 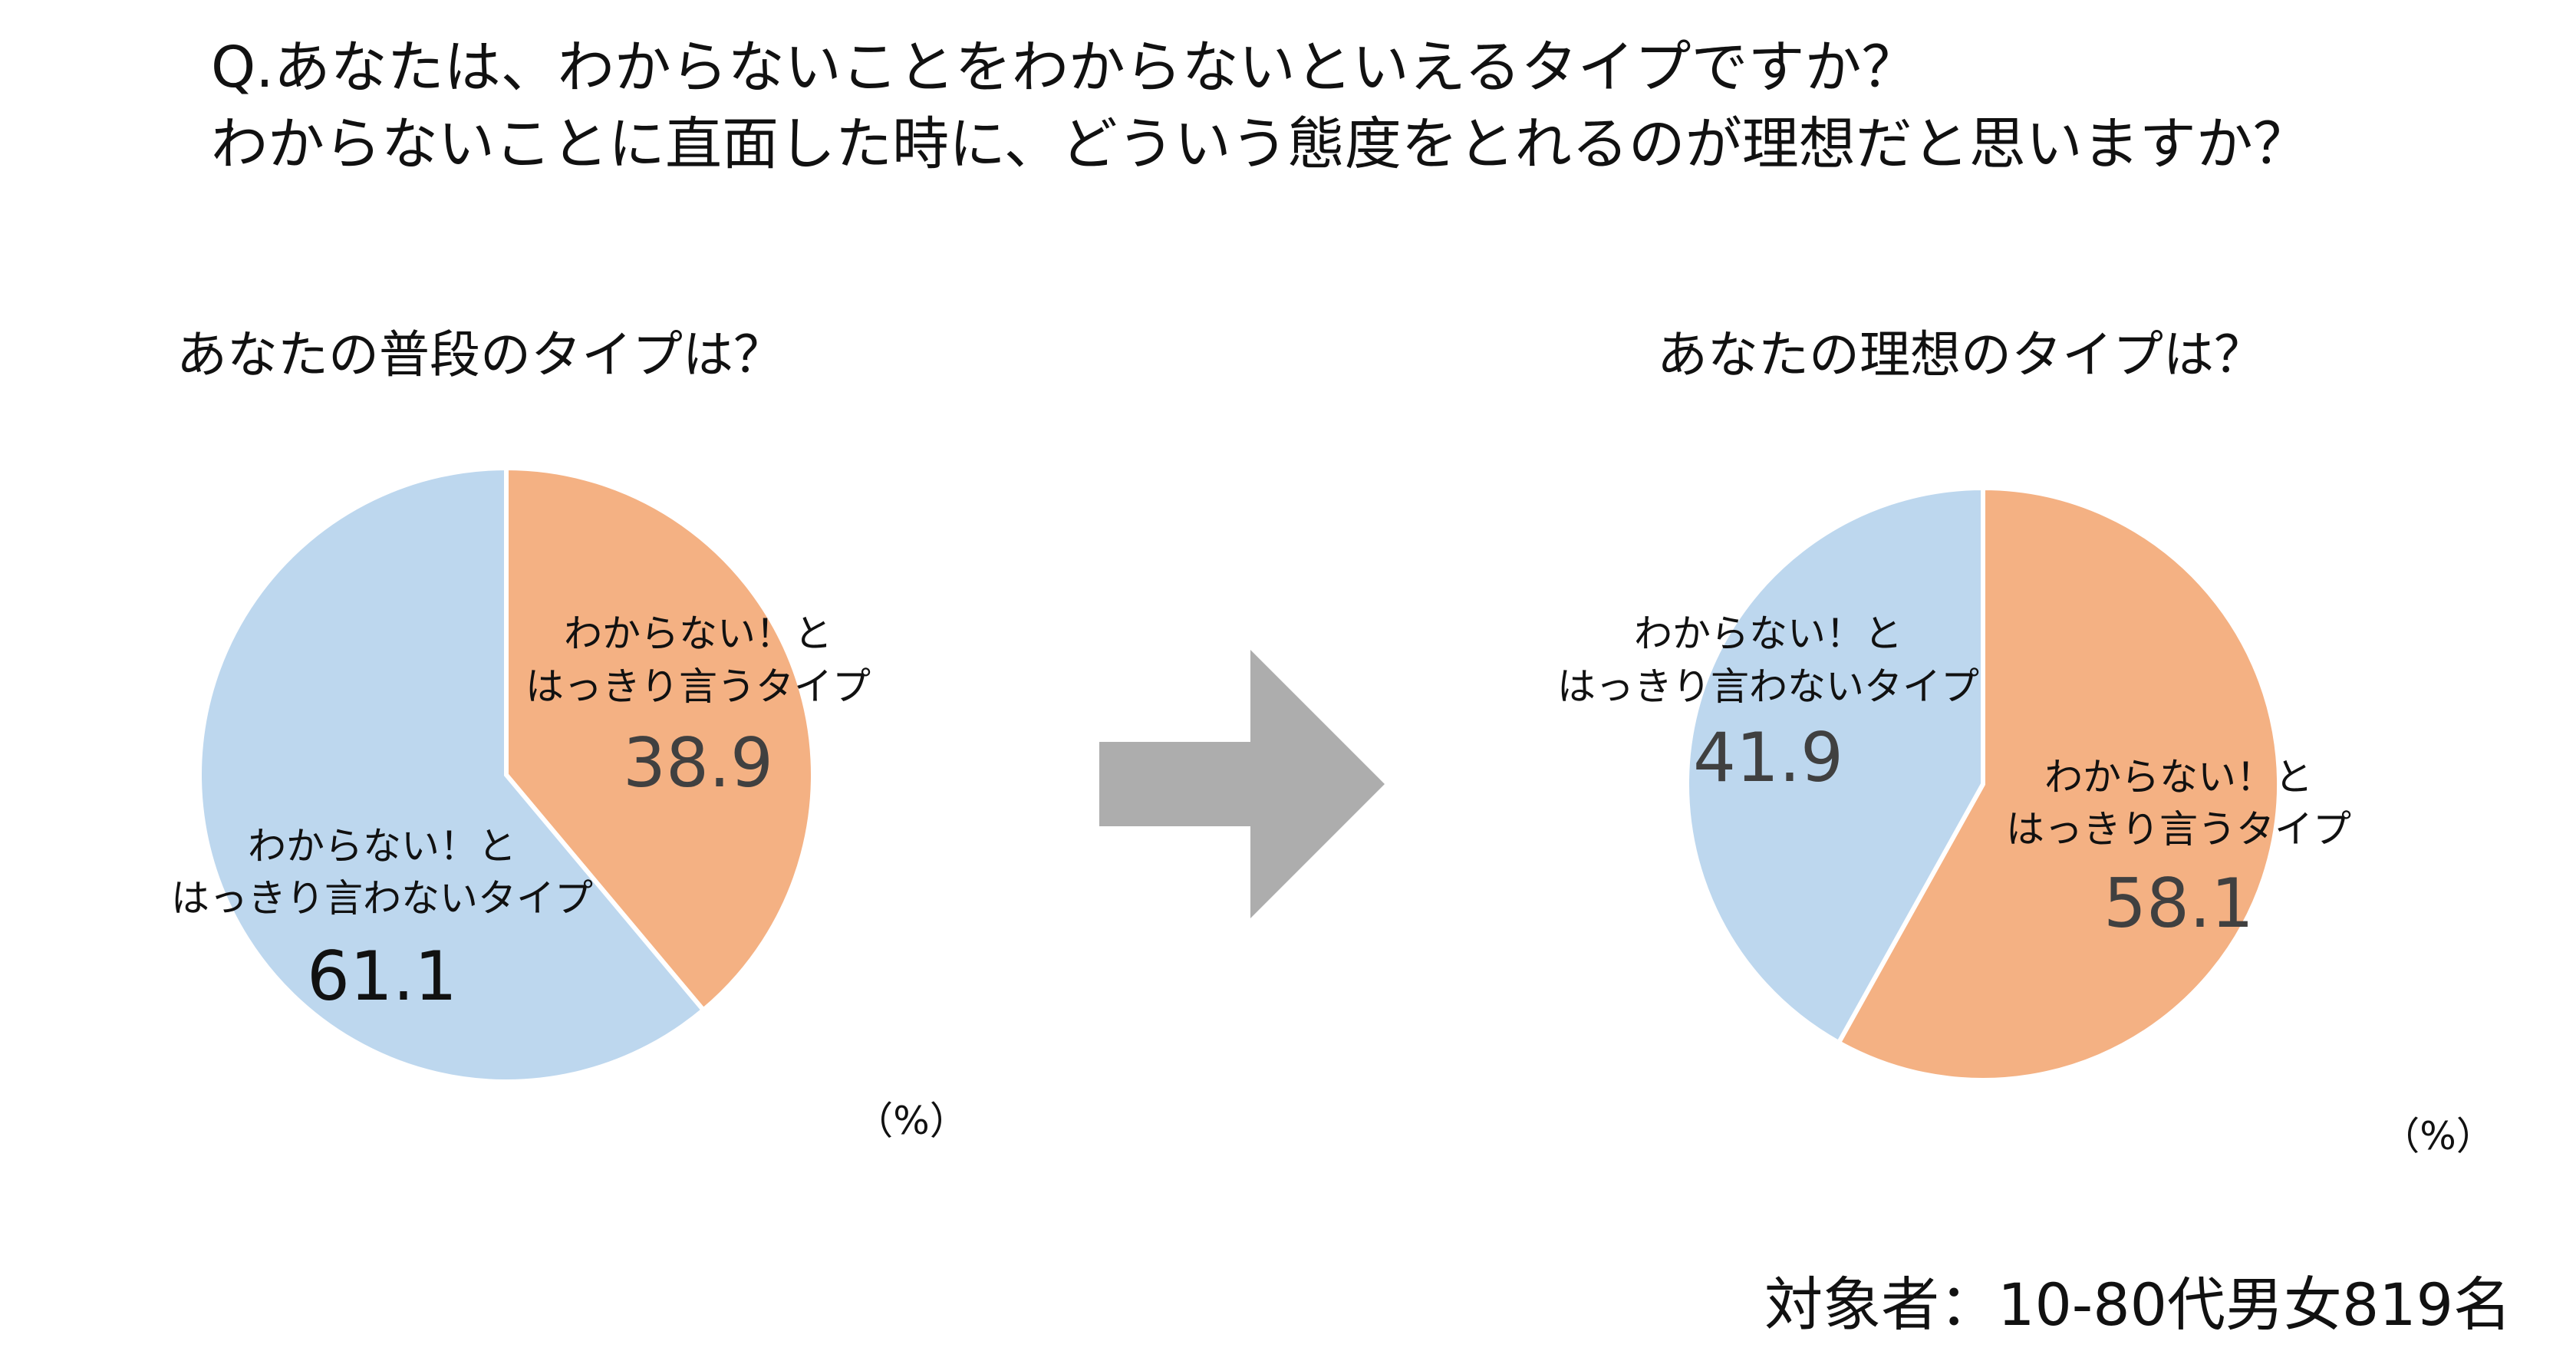 What do you see at coordinates (2178, 777) in the screenshot?
I see `slice-label-ideal-say-line1: わからない！と` at bounding box center [2178, 777].